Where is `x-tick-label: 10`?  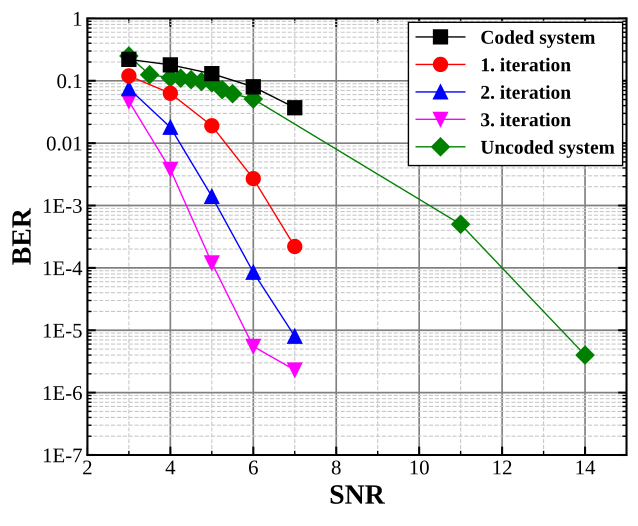 x-tick-label: 10 is located at coordinates (419, 467).